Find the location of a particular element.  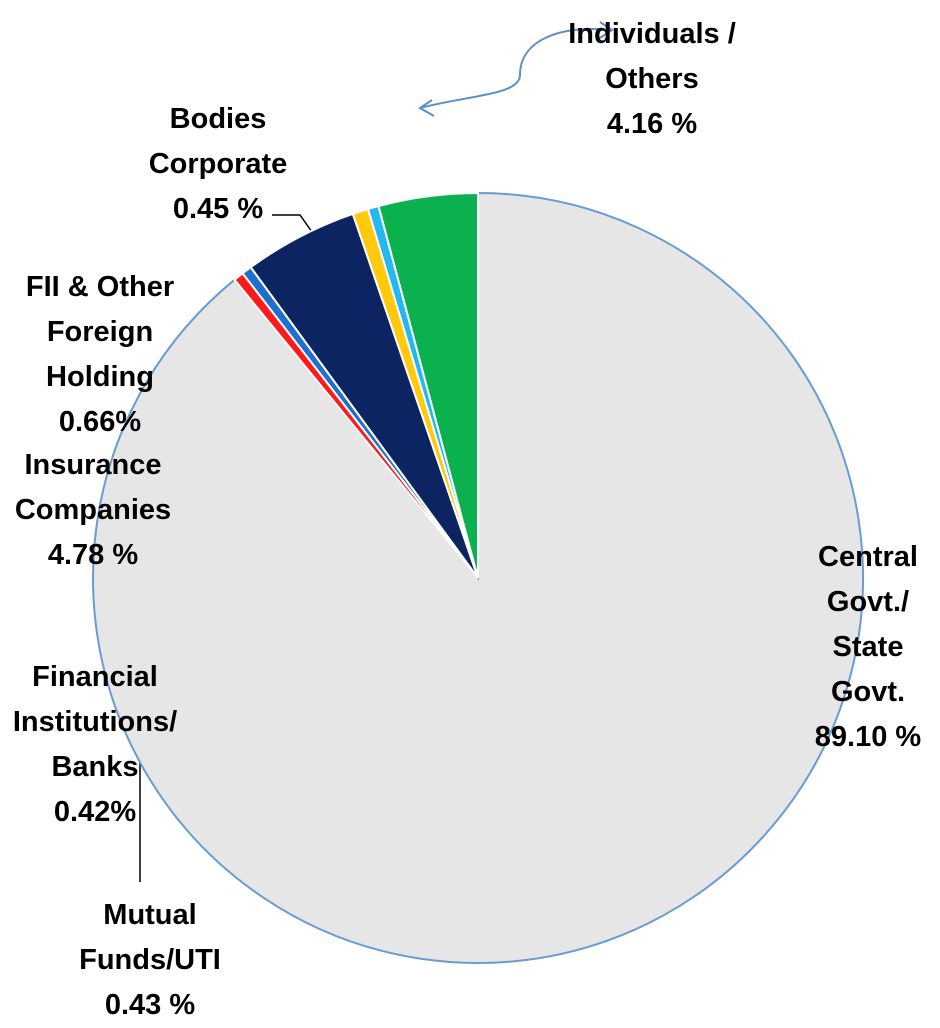

decor-arrow-heads is located at coordinates (516, 69).